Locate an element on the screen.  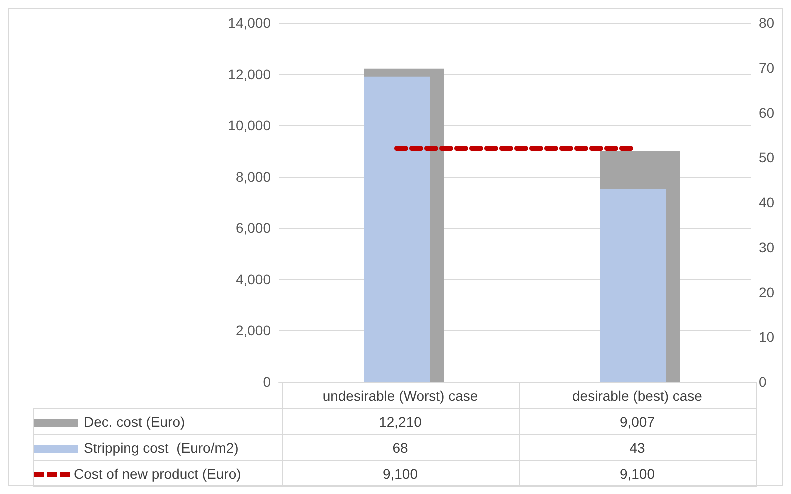
y-tick-label: 2,000 is located at coordinates (254, 330).